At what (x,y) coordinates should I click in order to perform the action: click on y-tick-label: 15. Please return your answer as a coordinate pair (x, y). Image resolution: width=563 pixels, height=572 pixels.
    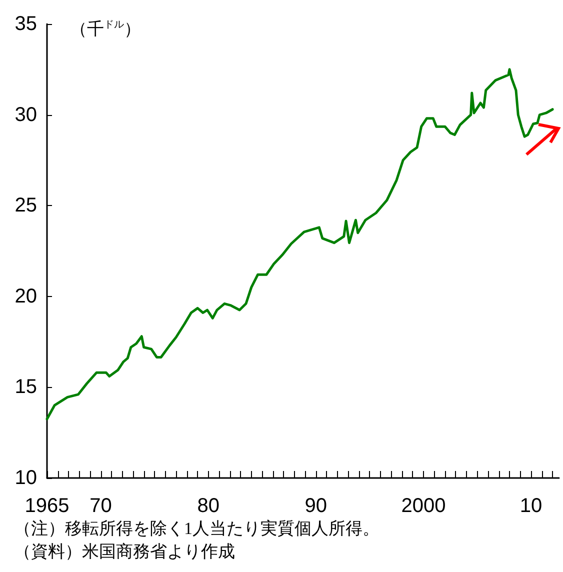
    Looking at the image, I should click on (25, 387).